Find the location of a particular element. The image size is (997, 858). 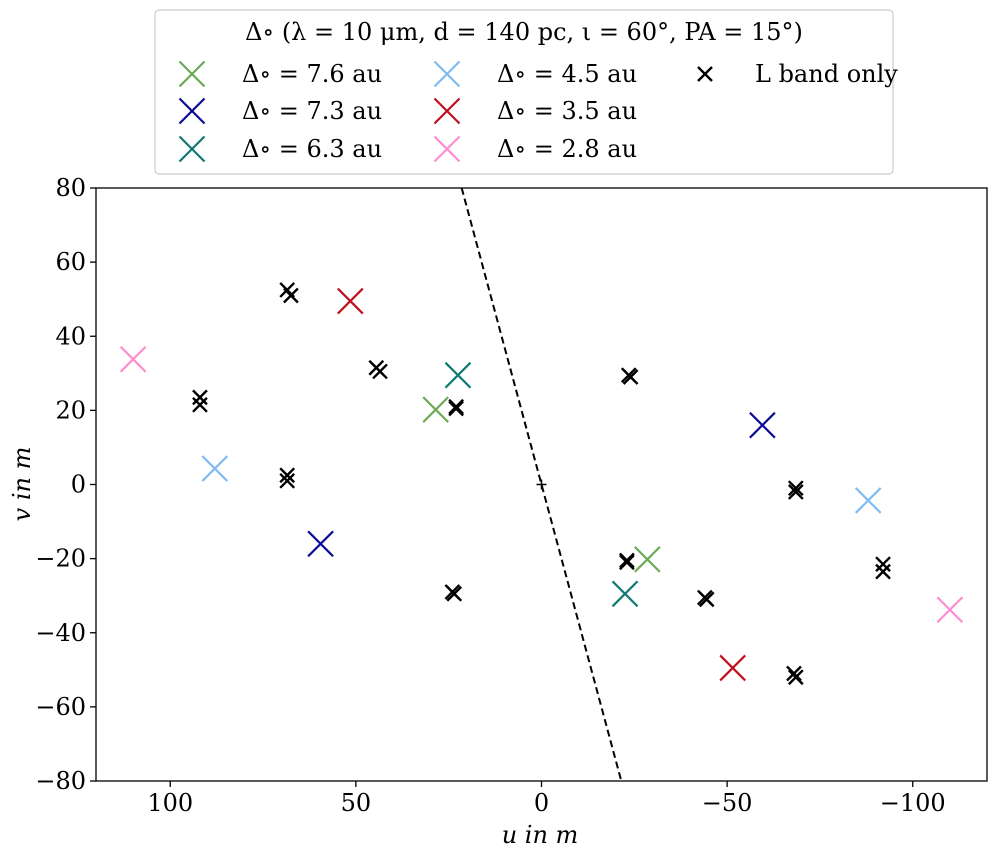

legend-label: Δ∘ = 4.5 au is located at coordinates (567, 74).